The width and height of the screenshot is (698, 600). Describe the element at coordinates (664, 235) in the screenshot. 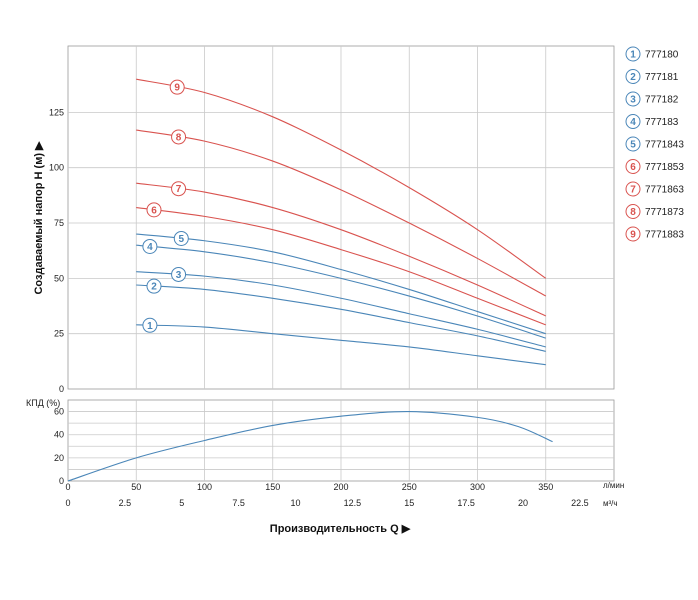

I see `legend-label: 7771883` at that location.